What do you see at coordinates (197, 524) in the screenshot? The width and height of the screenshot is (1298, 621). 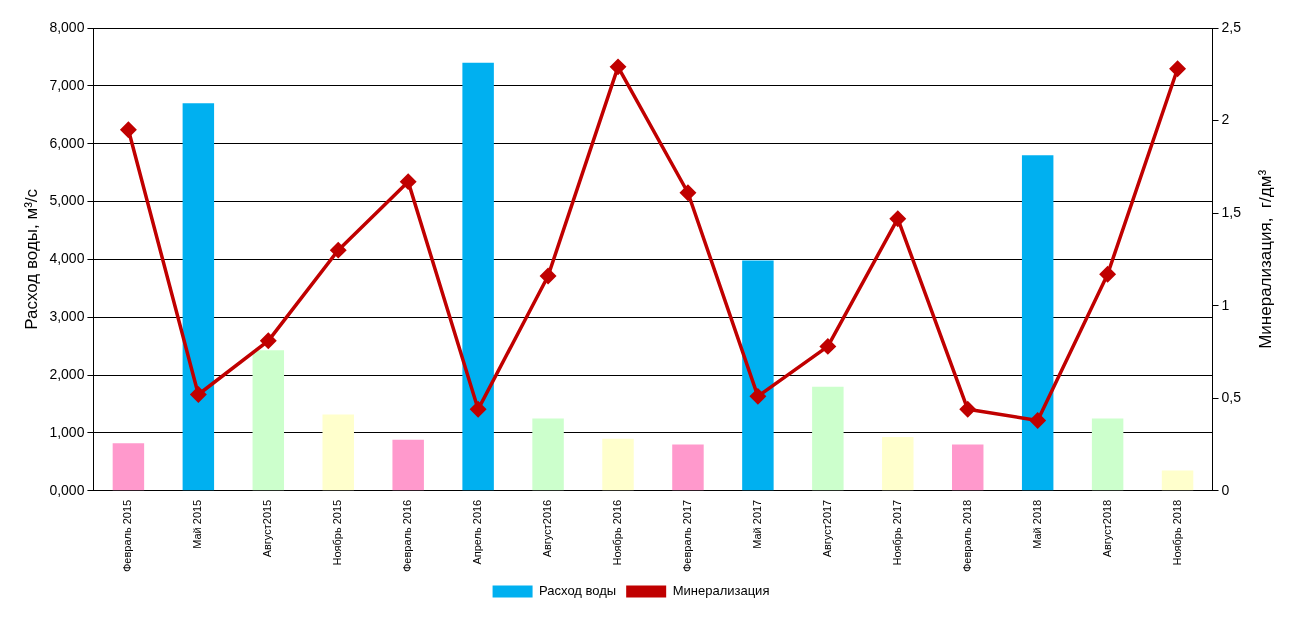 I see `x-tick-label: Май 2015` at bounding box center [197, 524].